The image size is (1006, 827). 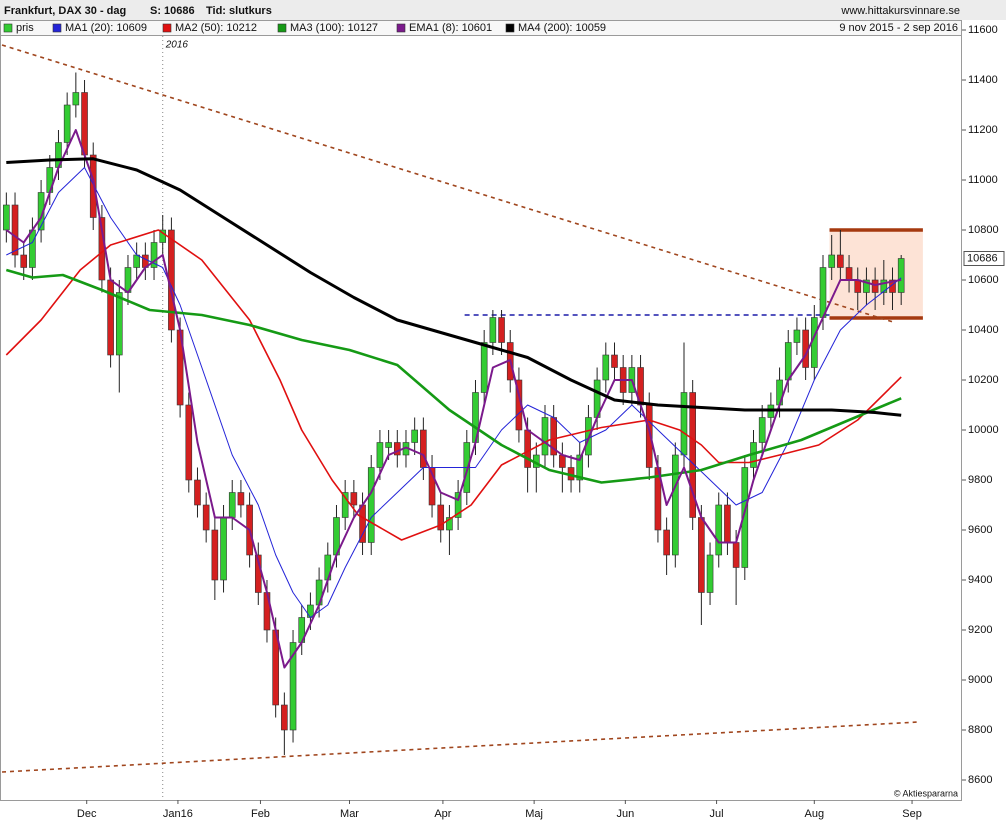 What do you see at coordinates (983, 430) in the screenshot?
I see `y-tick-label: 10000` at bounding box center [983, 430].